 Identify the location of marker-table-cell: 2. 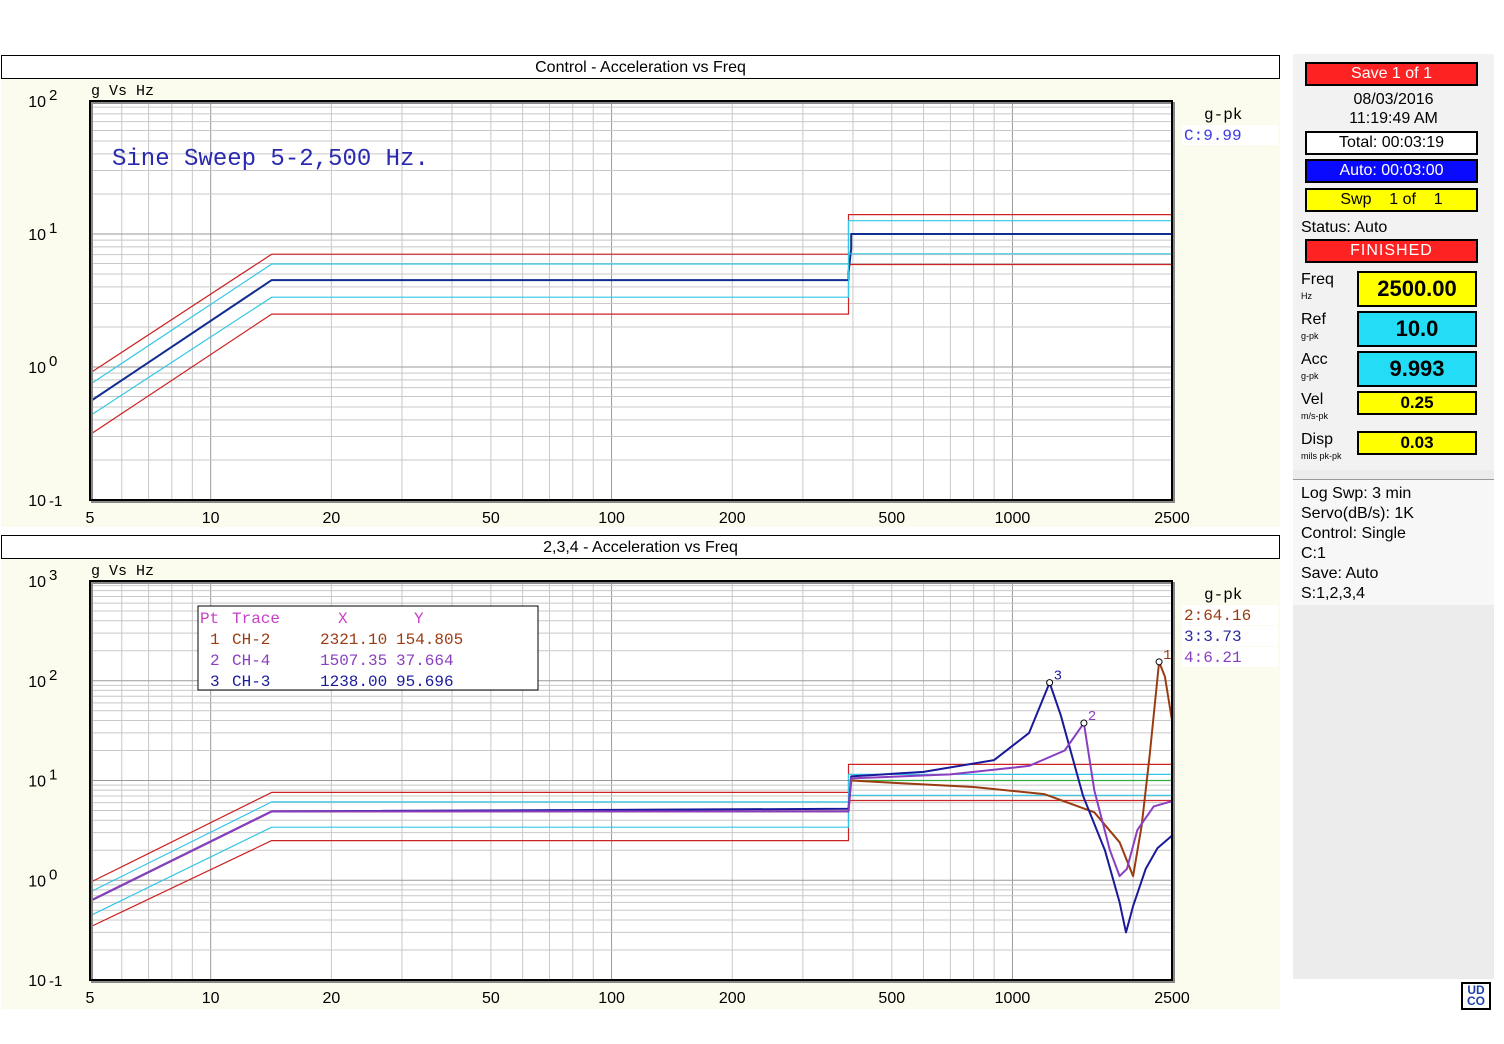
(215, 661).